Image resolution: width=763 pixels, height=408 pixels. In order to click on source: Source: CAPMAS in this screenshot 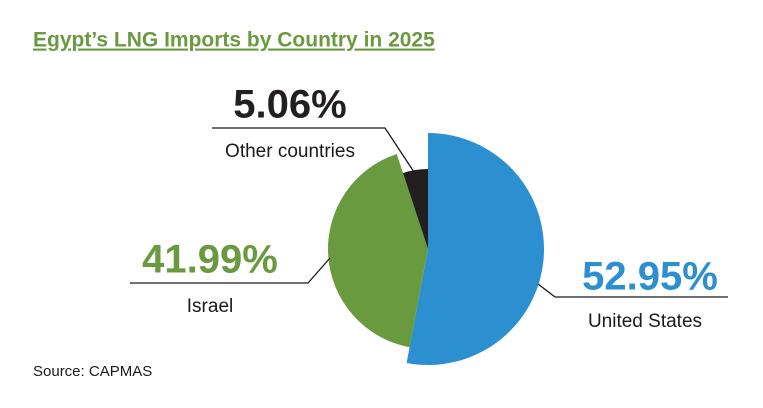, I will do `click(92, 371)`.